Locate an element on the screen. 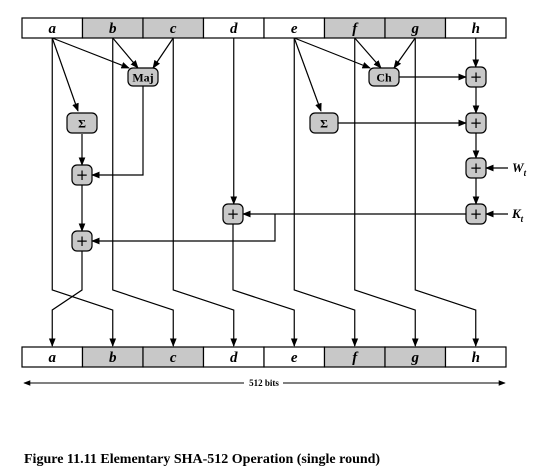  adder-a1 is located at coordinates (82, 175).